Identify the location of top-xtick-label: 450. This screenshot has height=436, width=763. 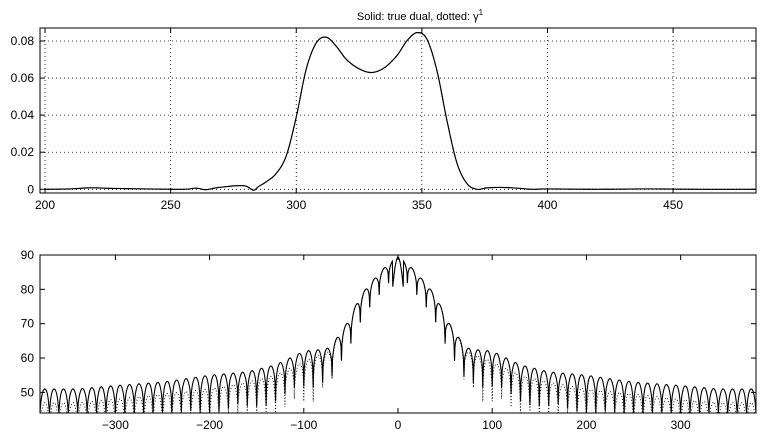
(673, 205).